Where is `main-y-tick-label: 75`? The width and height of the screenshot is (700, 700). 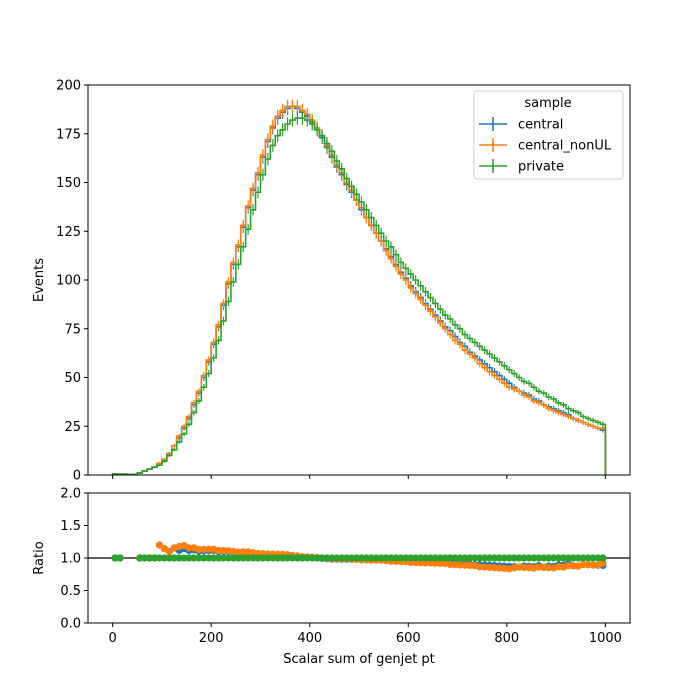
main-y-tick-label: 75 is located at coordinates (72, 329).